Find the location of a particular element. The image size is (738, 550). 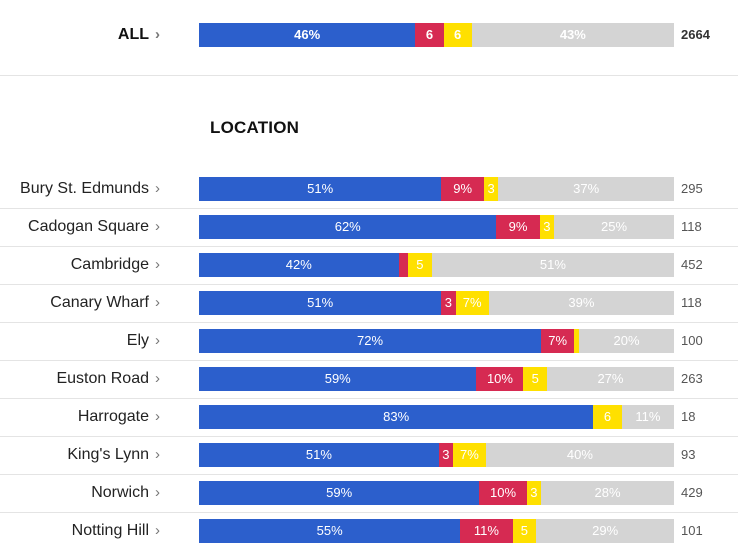

bar-segment-blue: 55% is located at coordinates (330, 531).